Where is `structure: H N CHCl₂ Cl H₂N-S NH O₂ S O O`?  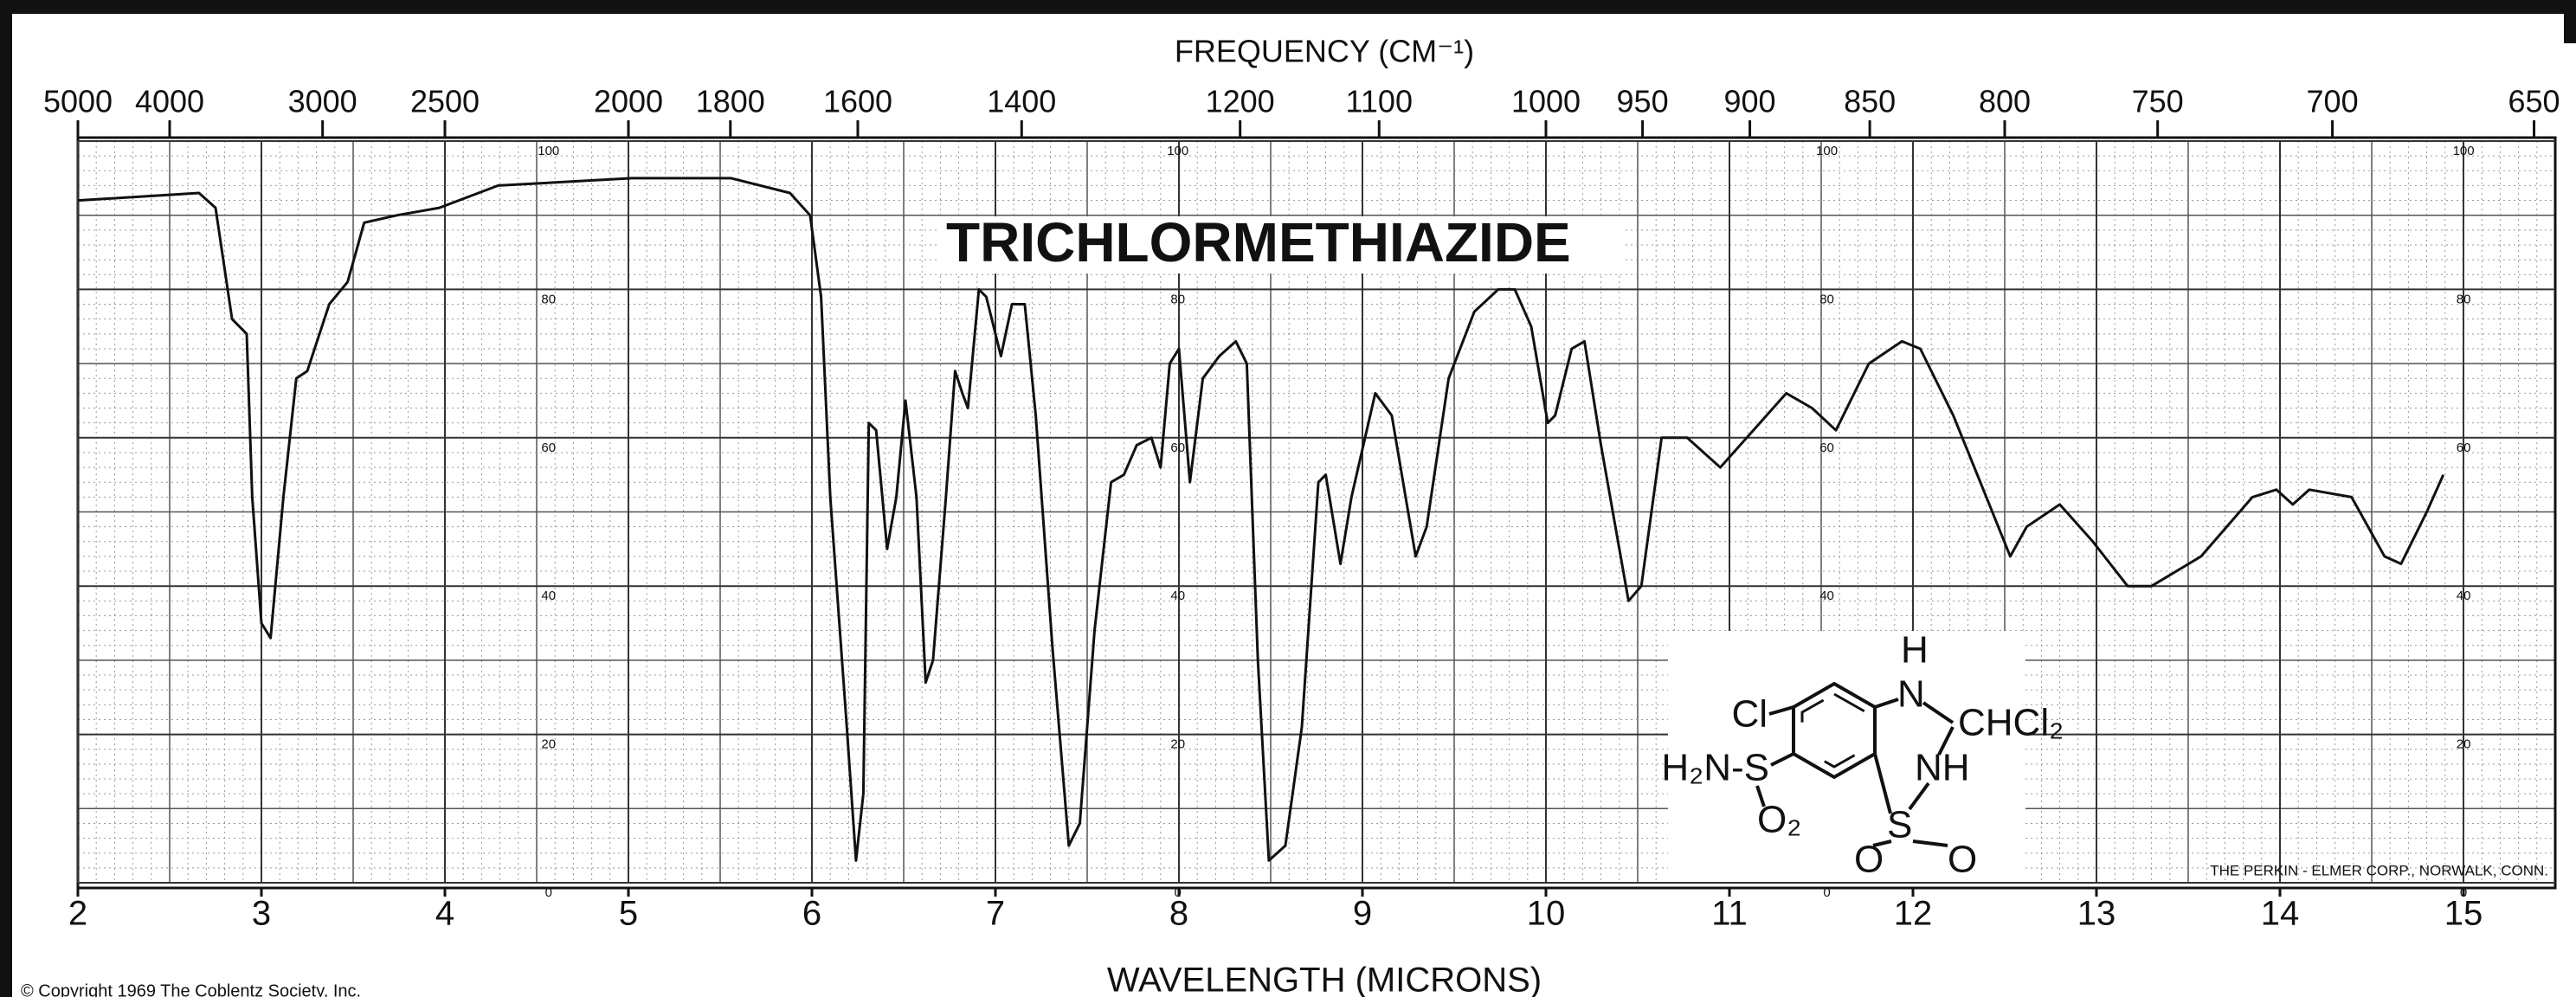 structure: H N CHCl₂ Cl H₂N-S NH O₂ S O O is located at coordinates (1862, 755).